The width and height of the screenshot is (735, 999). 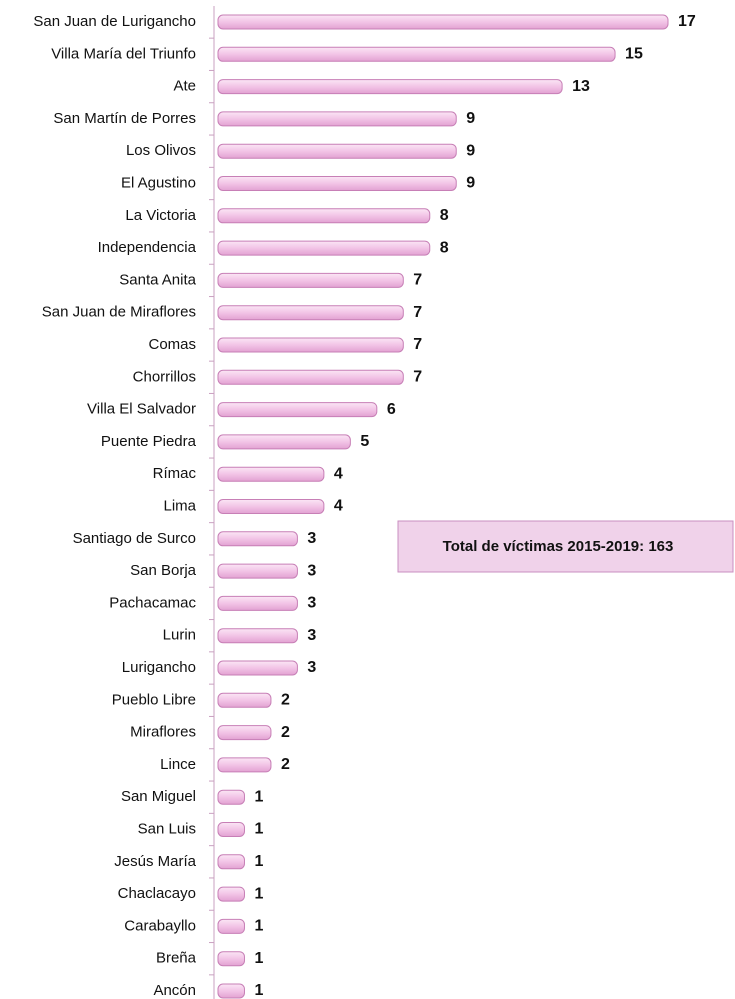 What do you see at coordinates (175, 473) in the screenshot?
I see `y-tick-label: Rímac` at bounding box center [175, 473].